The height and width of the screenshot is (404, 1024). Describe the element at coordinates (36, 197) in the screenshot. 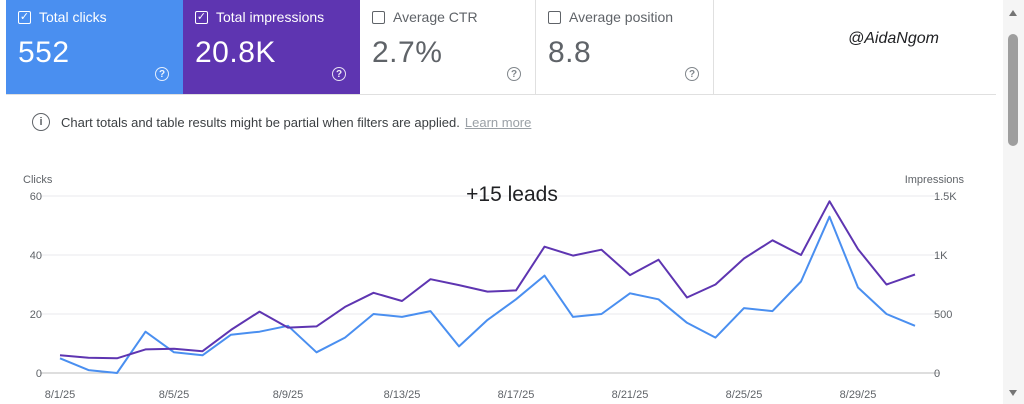

I see `left-tick-label: 60` at that location.